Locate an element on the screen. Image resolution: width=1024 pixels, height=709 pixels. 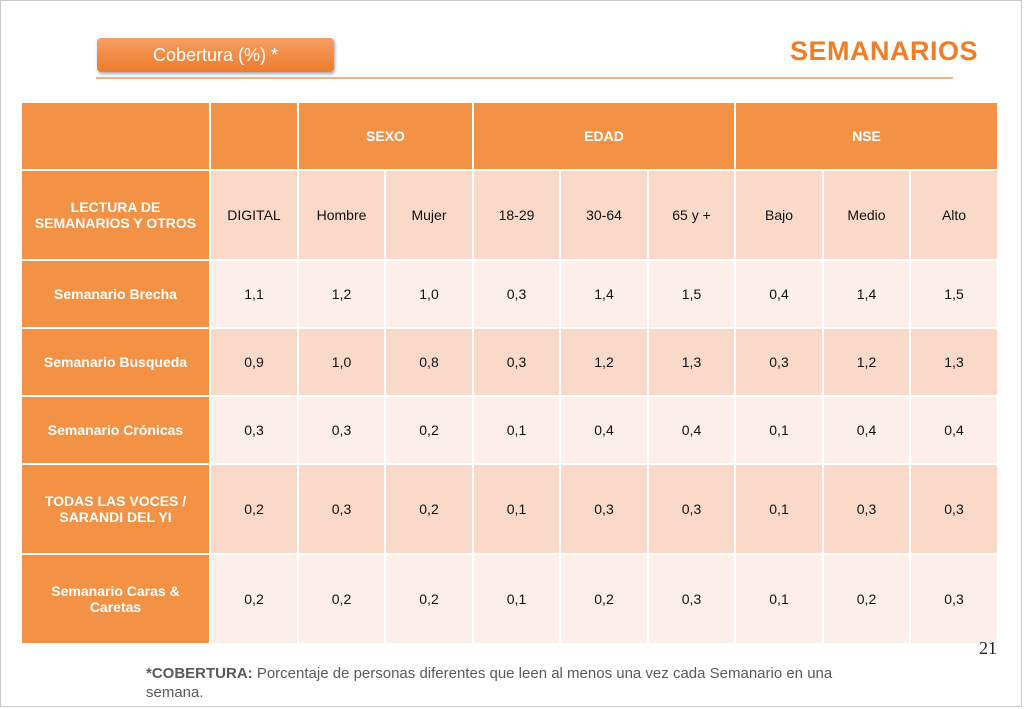
column-header: Medio is located at coordinates (866, 215).